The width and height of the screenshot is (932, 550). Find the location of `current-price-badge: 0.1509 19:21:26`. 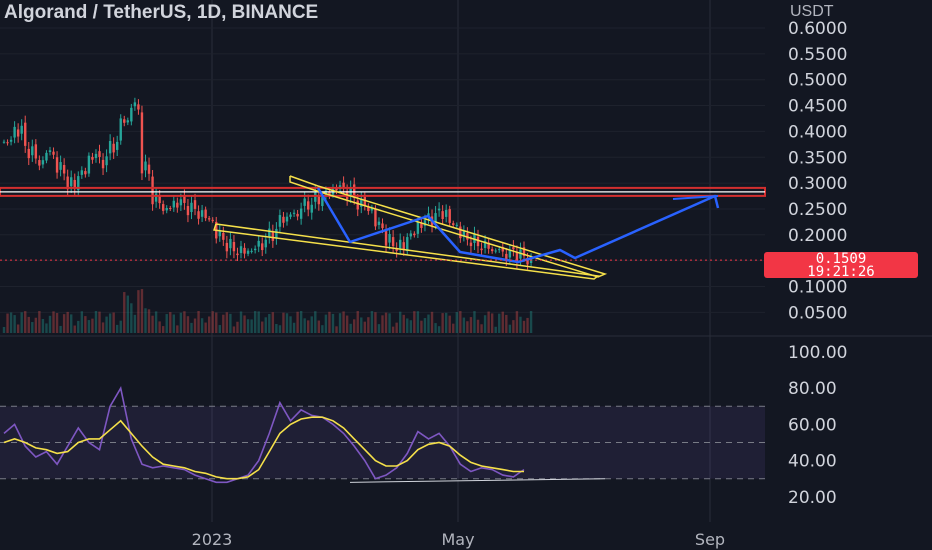

current-price-badge: 0.1509 19:21:26 is located at coordinates (841, 265).